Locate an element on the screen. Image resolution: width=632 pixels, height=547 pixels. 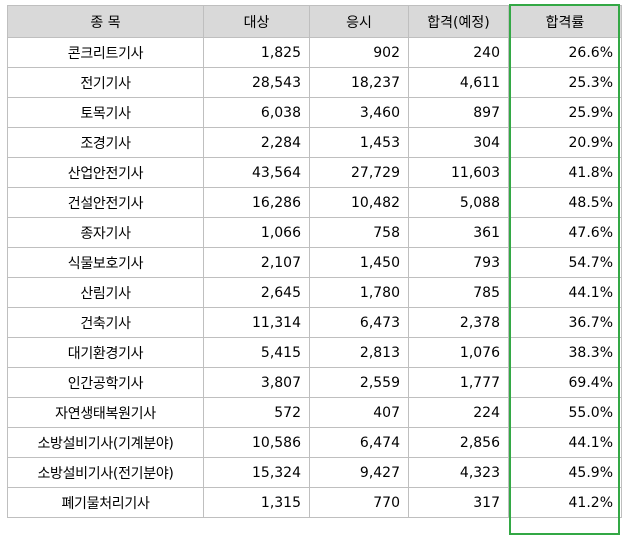
cell-pass-rate: 20.9% is located at coordinates (565, 142).